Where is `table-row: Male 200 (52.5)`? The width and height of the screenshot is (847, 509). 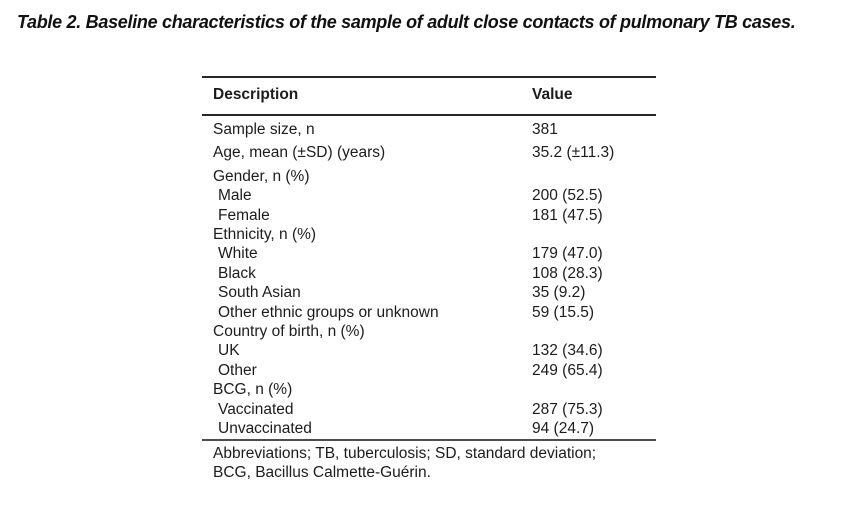
table-row: Male 200 (52.5) is located at coordinates (429, 195).